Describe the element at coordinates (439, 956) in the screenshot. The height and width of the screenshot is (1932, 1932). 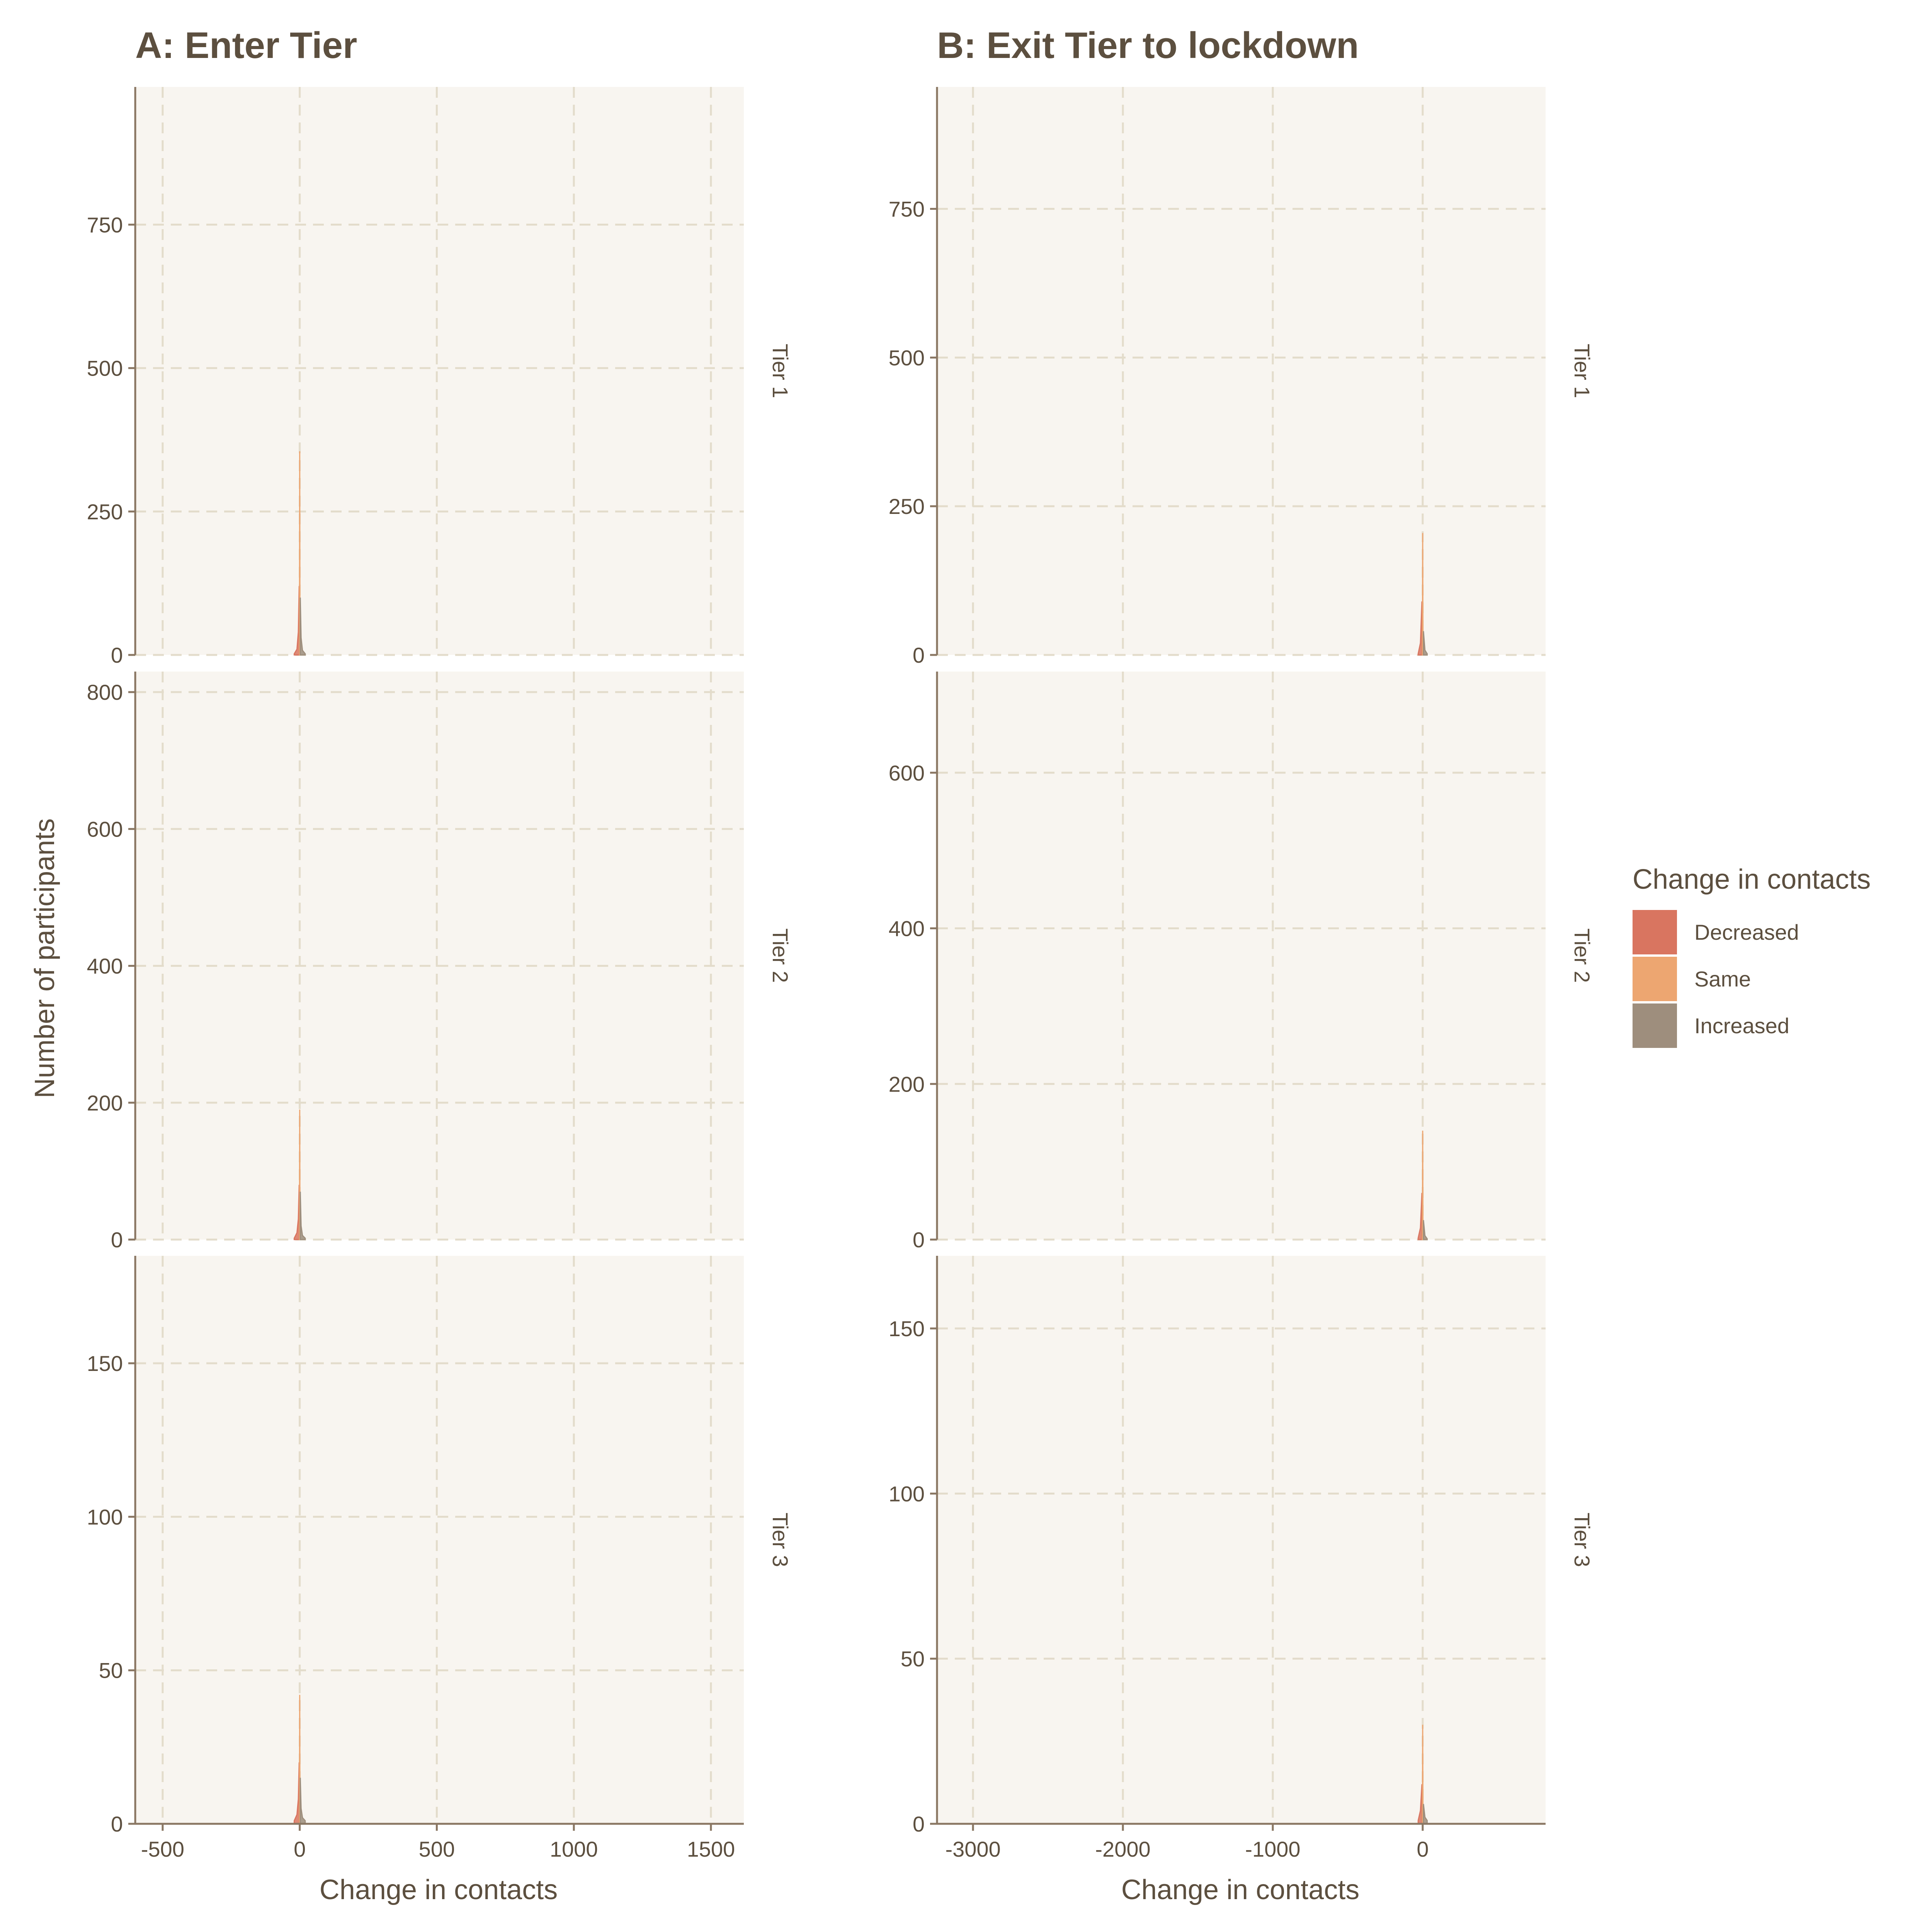
I see `panel-a-tier-2-background` at that location.